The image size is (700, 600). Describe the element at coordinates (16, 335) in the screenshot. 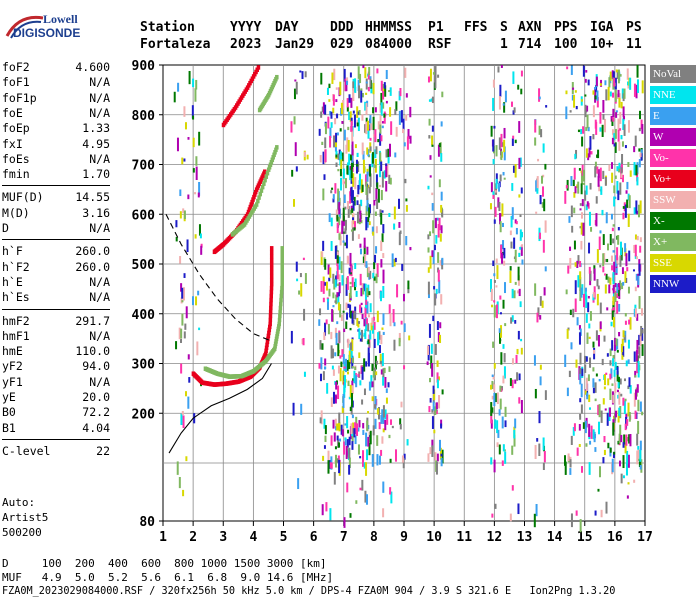

I see `param-label: hmF1` at that location.